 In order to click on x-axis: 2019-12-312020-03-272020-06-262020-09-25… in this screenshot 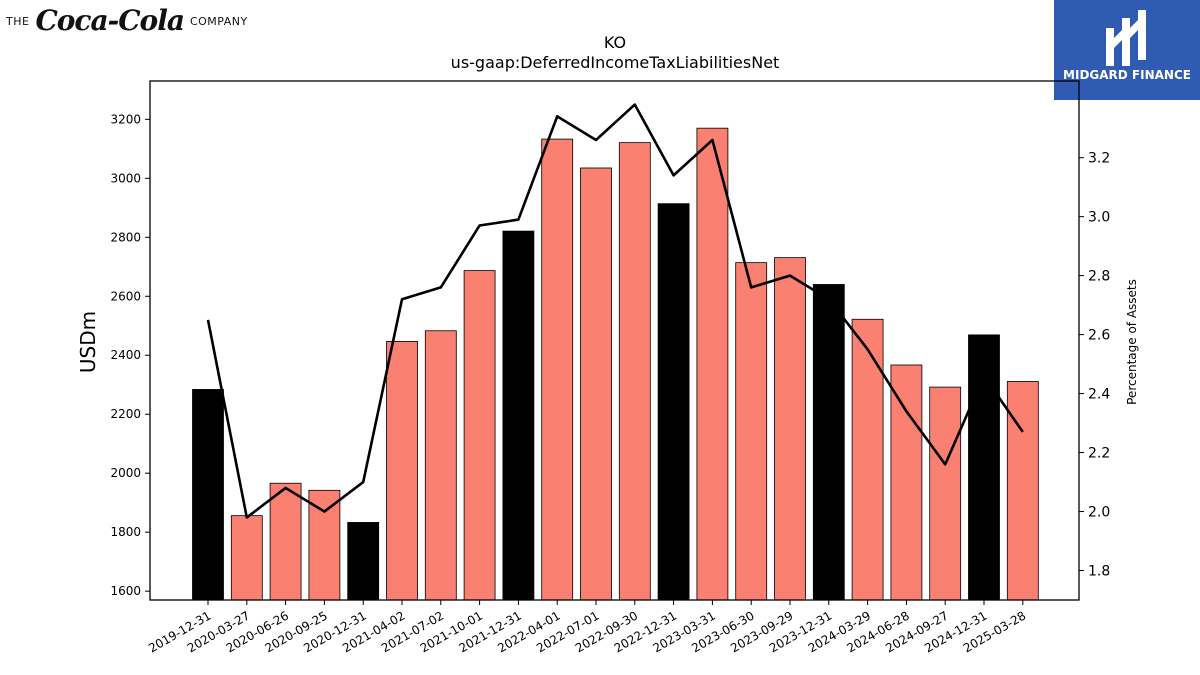, I will do `click(587, 627)`.